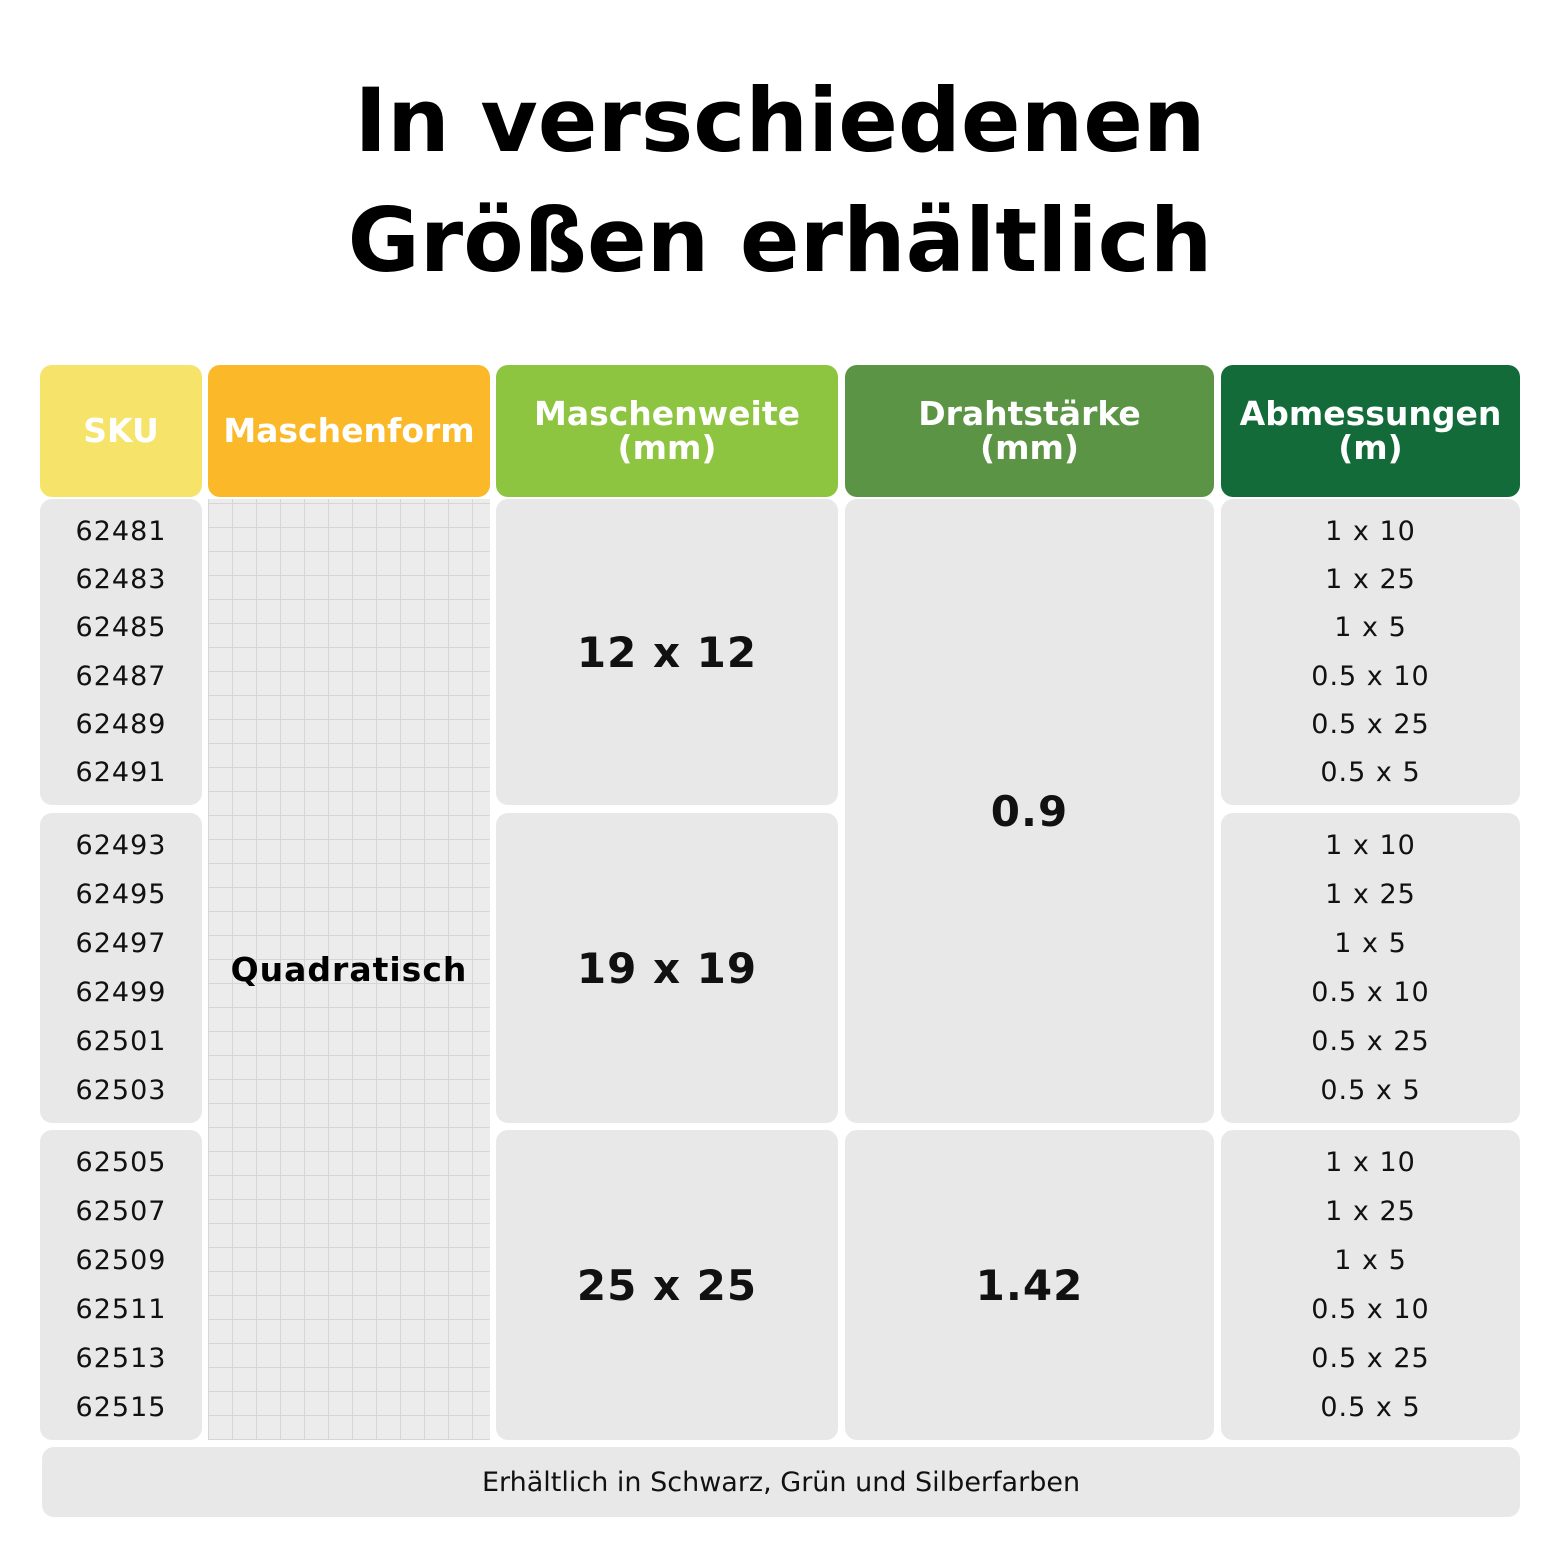  I want to click on column-header: SKU, so click(121, 431).